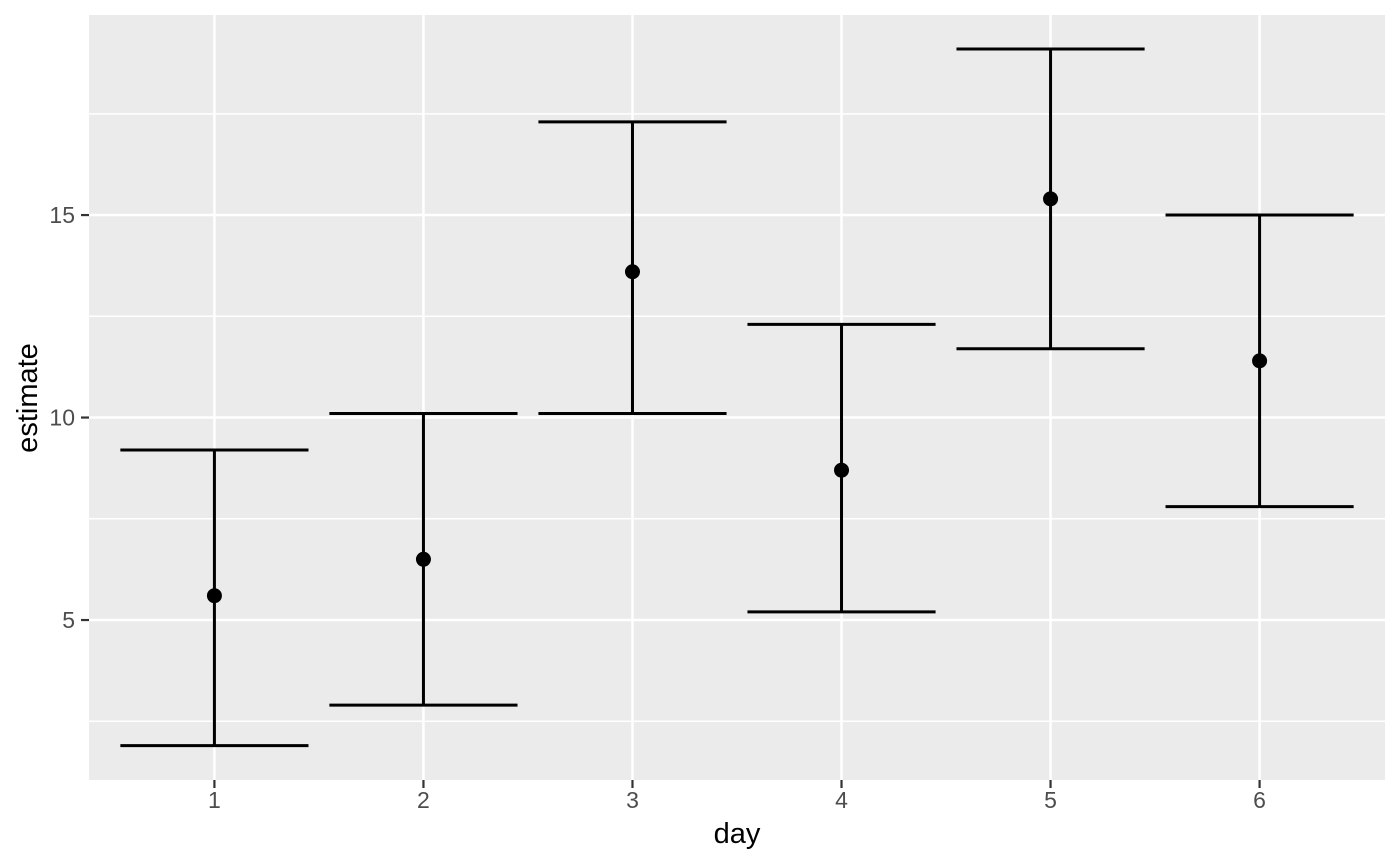  I want to click on x-tick-label: 4, so click(841, 800).